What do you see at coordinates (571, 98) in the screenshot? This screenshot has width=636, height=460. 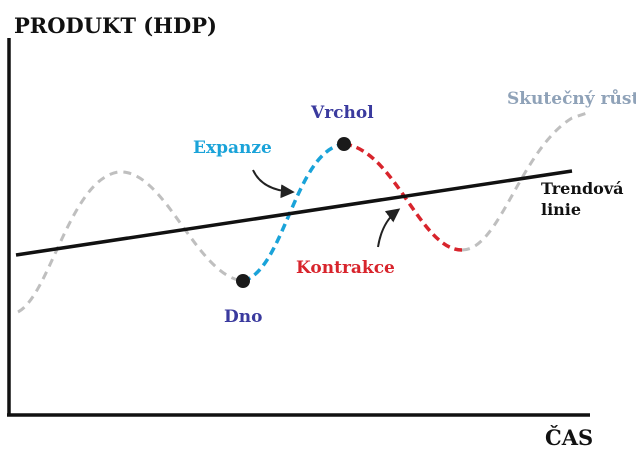 I see `actual-growth-label: Skutečný růst` at bounding box center [571, 98].